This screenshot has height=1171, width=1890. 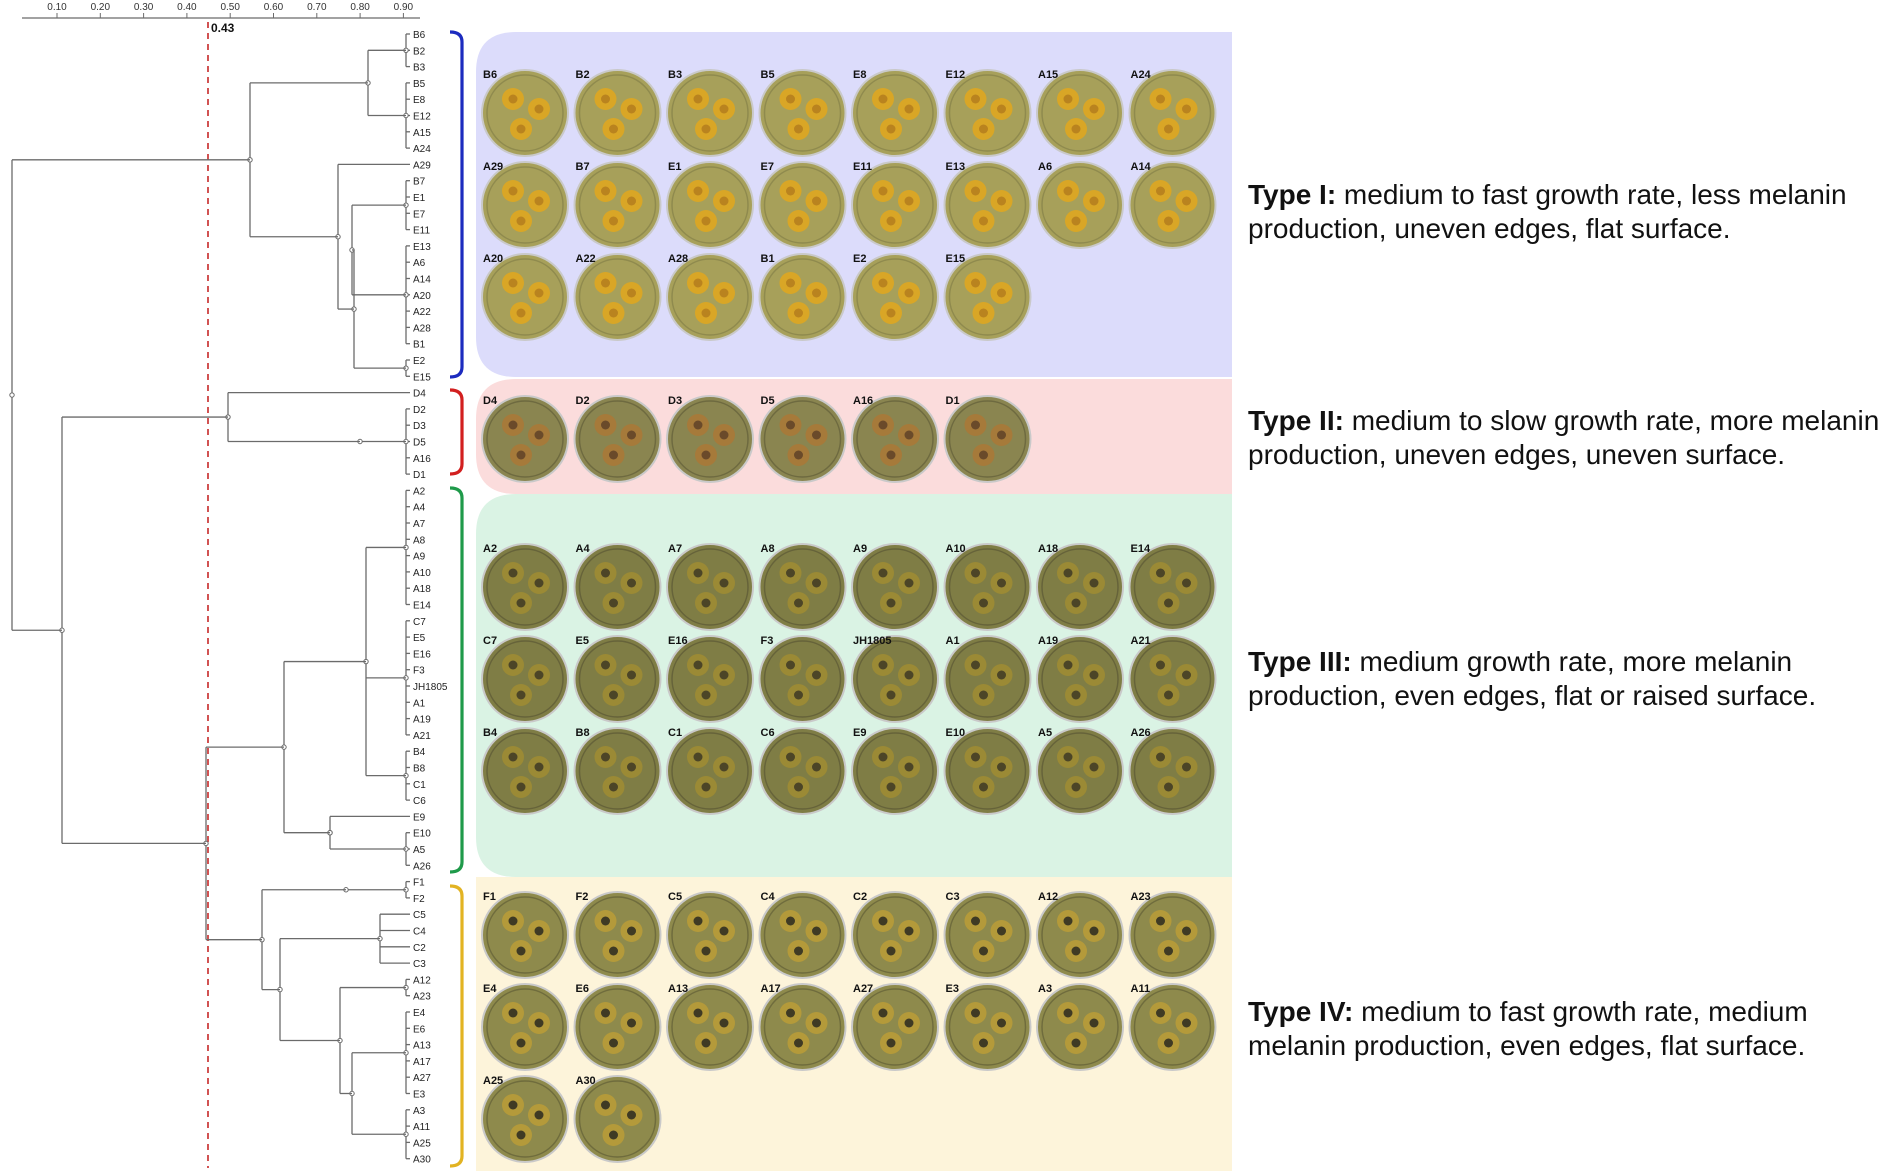 I want to click on leaf-label: E4, so click(x=419, y=1013).